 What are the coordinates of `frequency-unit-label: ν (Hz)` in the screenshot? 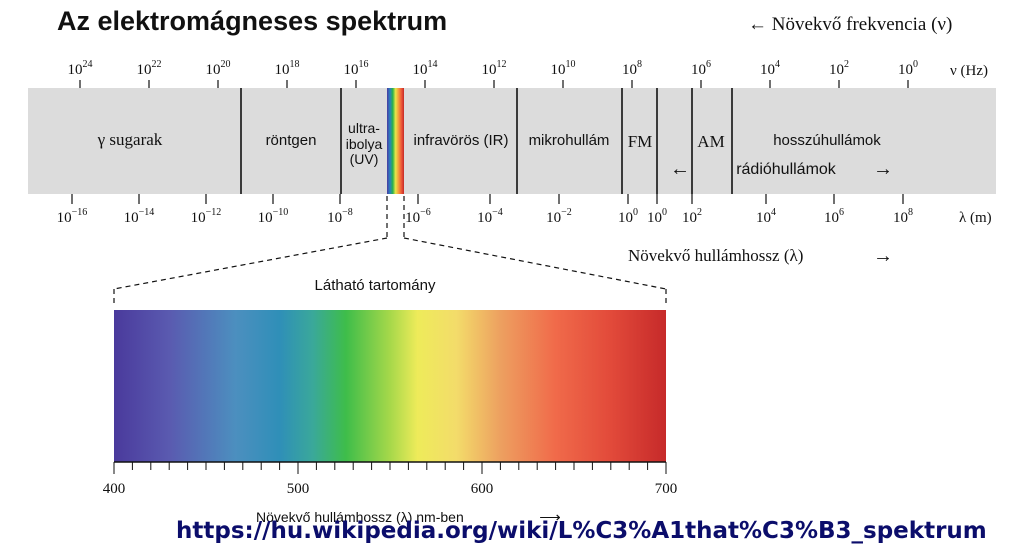 It's located at (969, 71).